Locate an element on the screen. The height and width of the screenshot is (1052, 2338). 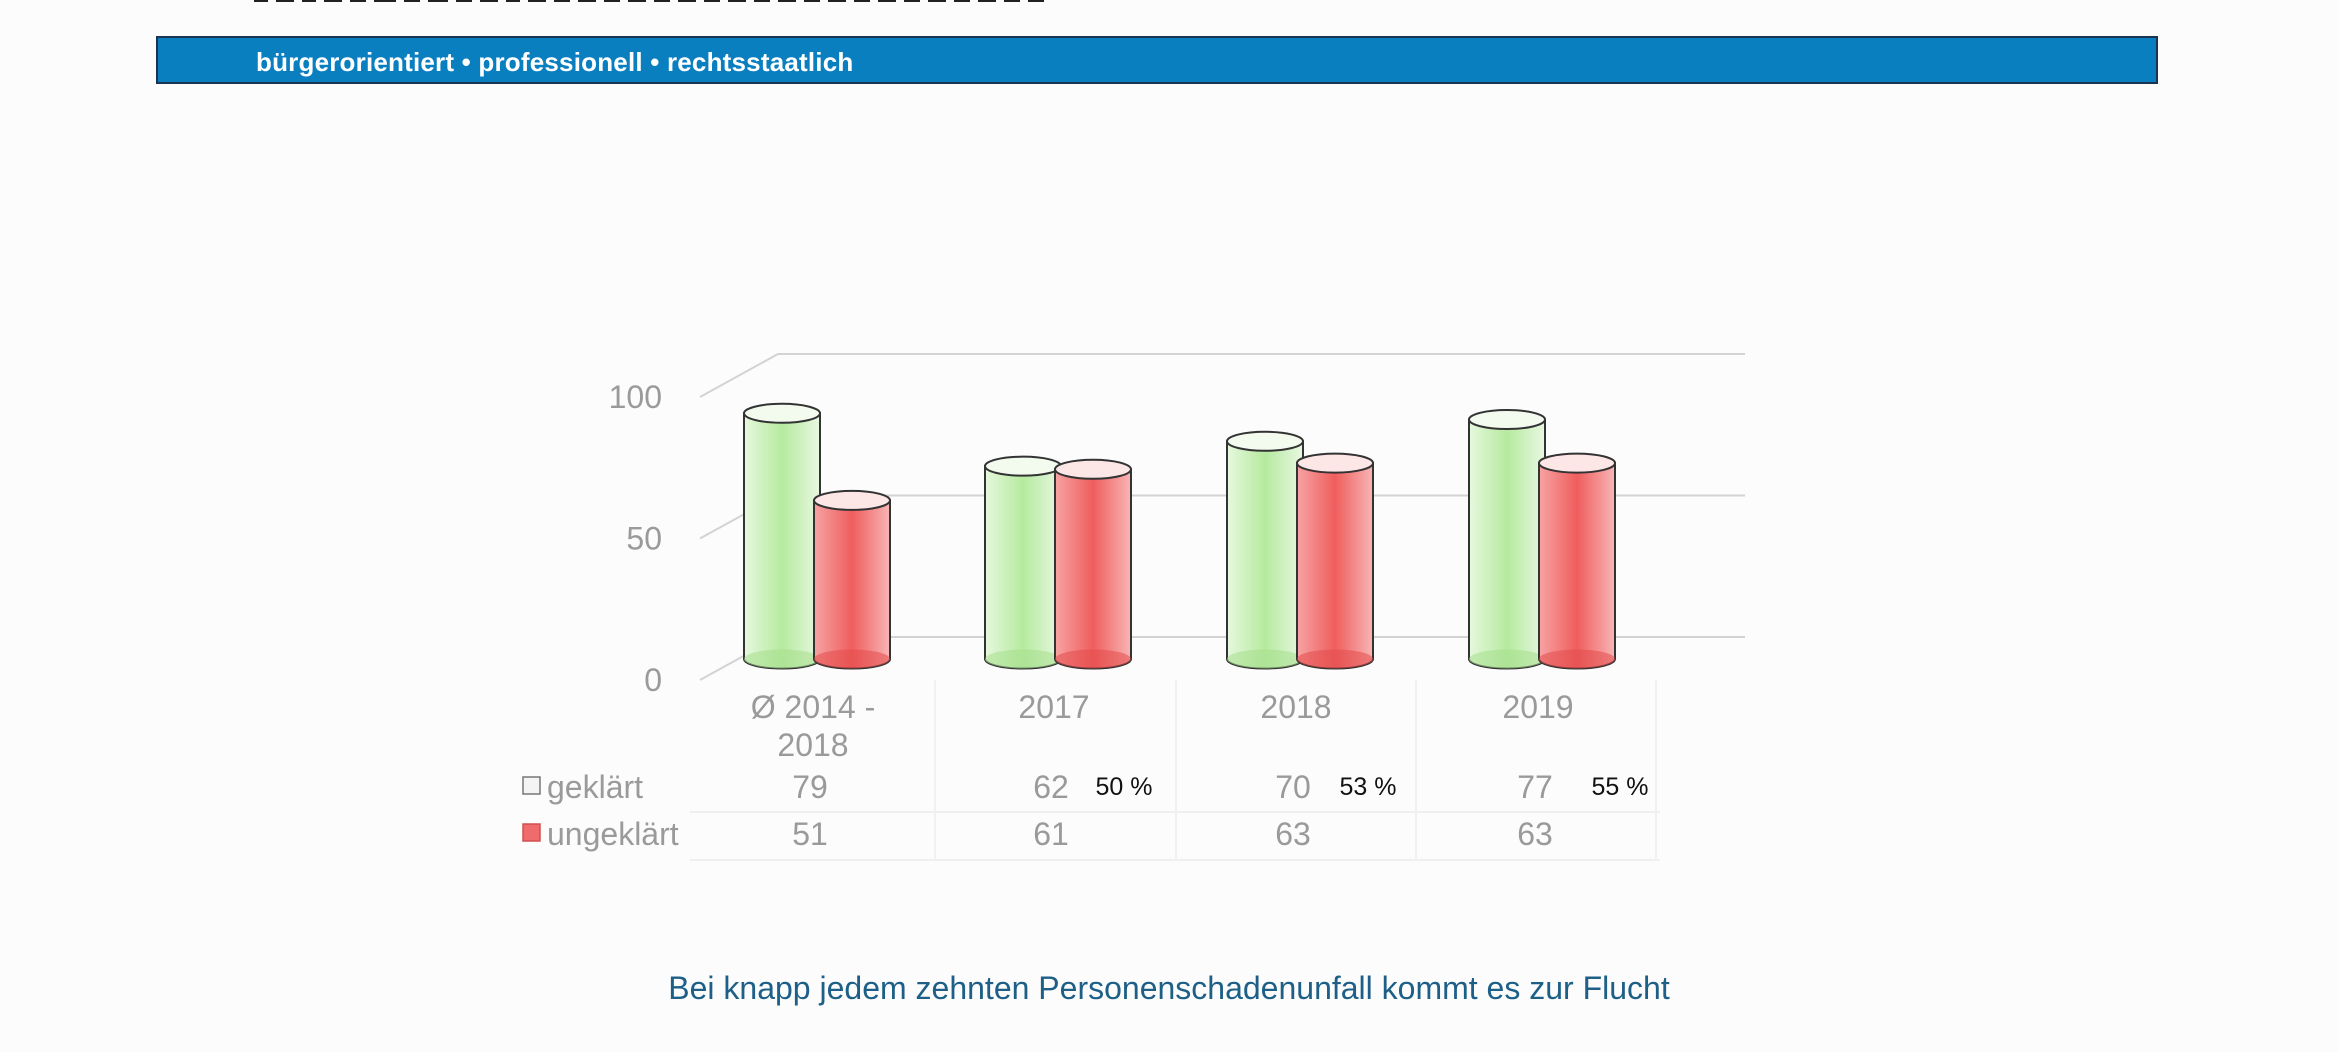
annotation-percent: 55 % is located at coordinates (1620, 787).